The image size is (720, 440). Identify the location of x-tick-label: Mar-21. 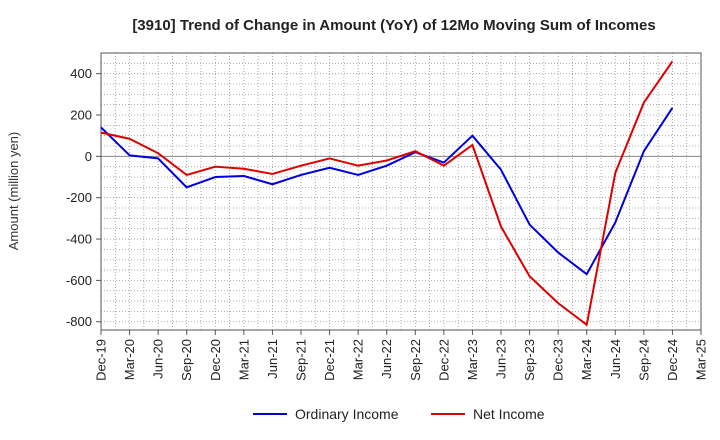
(243, 359).